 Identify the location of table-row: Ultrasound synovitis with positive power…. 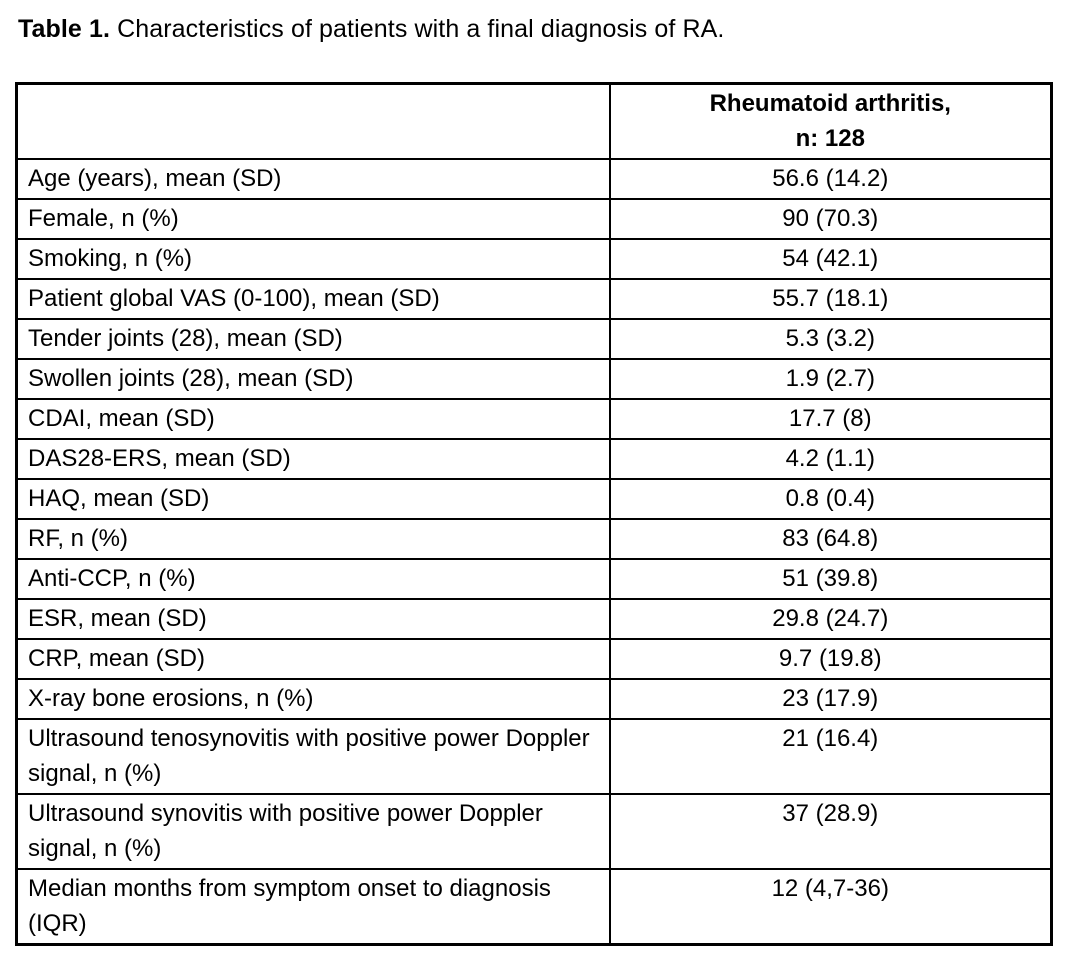
(534, 831).